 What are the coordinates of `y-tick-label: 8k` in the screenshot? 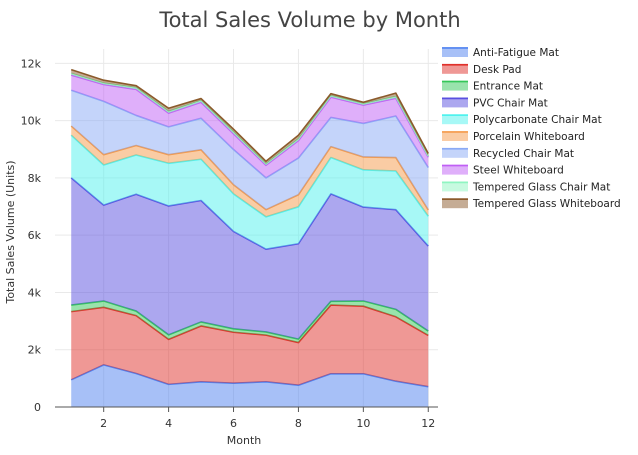 It's located at (35, 178).